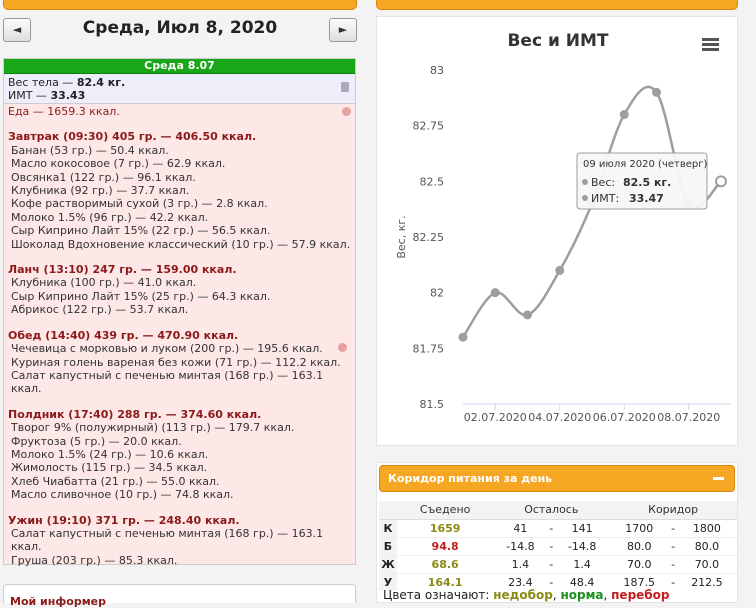 The height and width of the screenshot is (608, 756). Describe the element at coordinates (520, 563) in the screenshot. I see `left-min: 1.4` at that location.